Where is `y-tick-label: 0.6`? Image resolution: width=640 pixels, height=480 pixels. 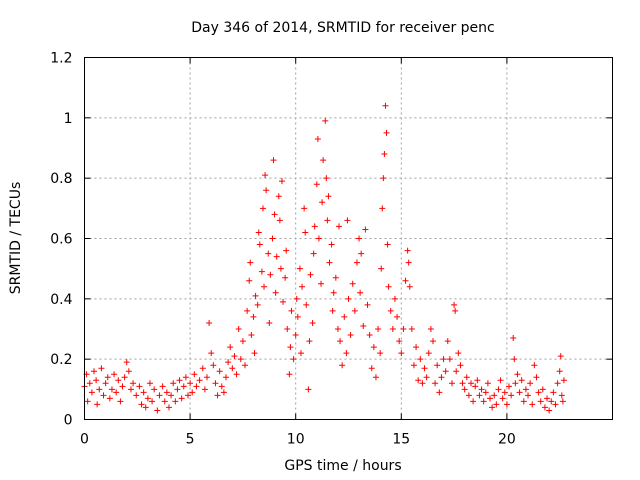 y-tick-label: 0.6 is located at coordinates (61, 240).